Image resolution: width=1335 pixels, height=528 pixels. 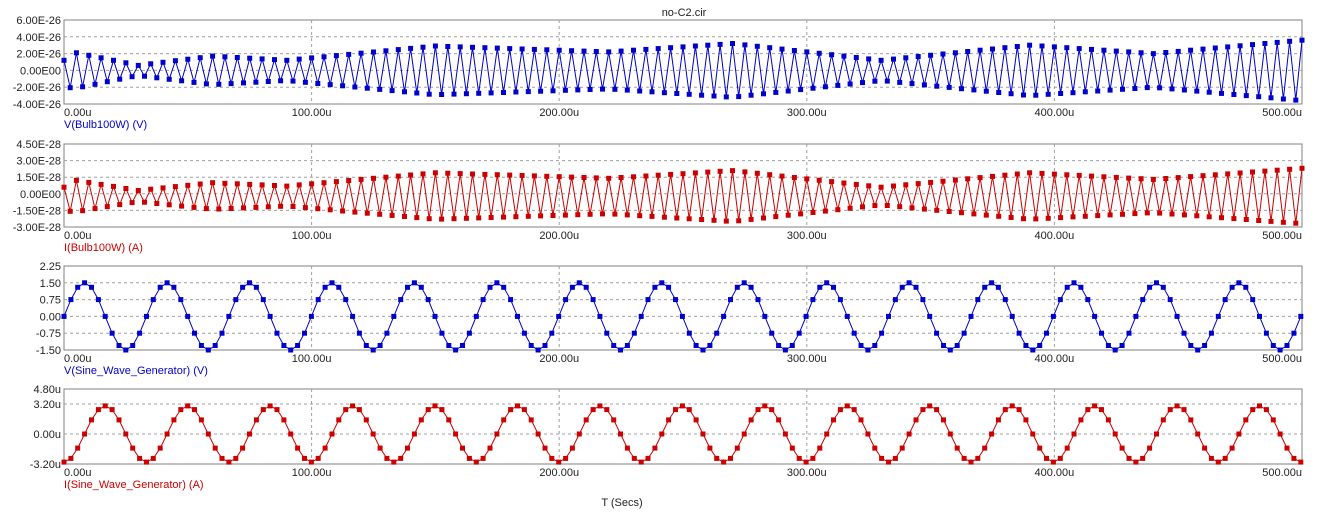 What do you see at coordinates (48, 351) in the screenshot?
I see `y-tick-label: -1.50` at bounding box center [48, 351].